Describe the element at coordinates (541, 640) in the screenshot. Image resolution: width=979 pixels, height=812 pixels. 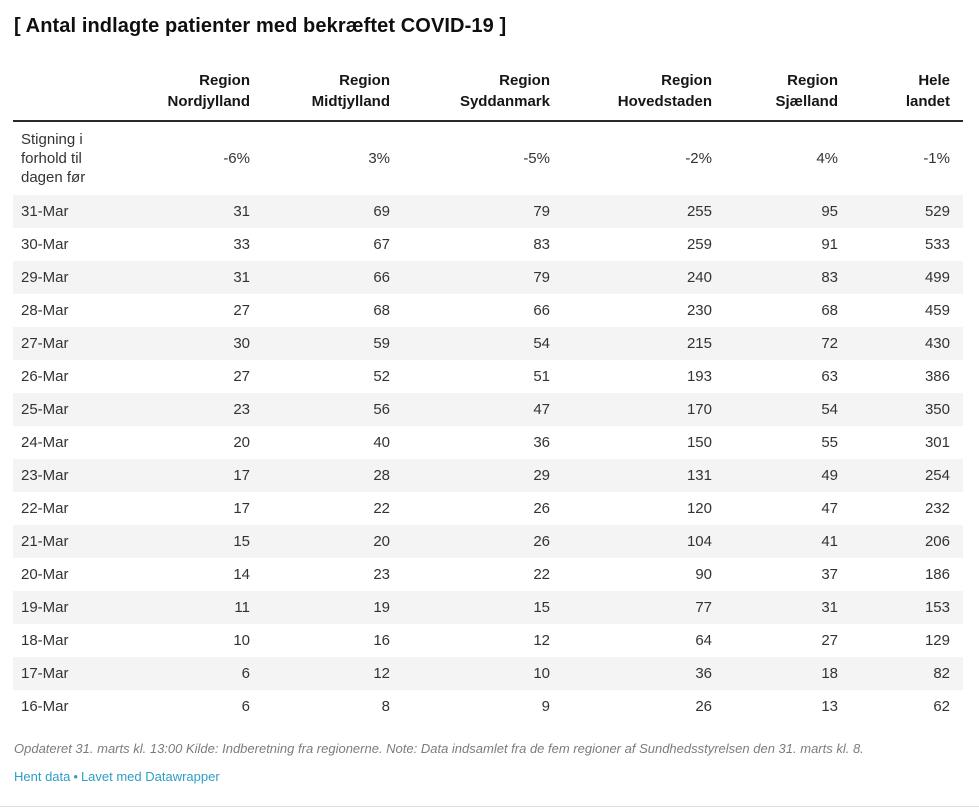
I see `cell-value: 12` at that location.